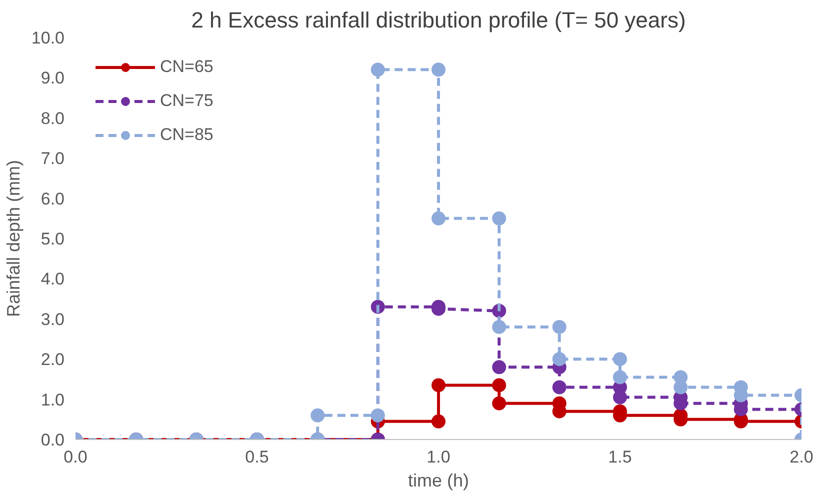 Image resolution: width=826 pixels, height=493 pixels. Describe the element at coordinates (52, 158) in the screenshot. I see `y-tick-label: 7.0` at that location.